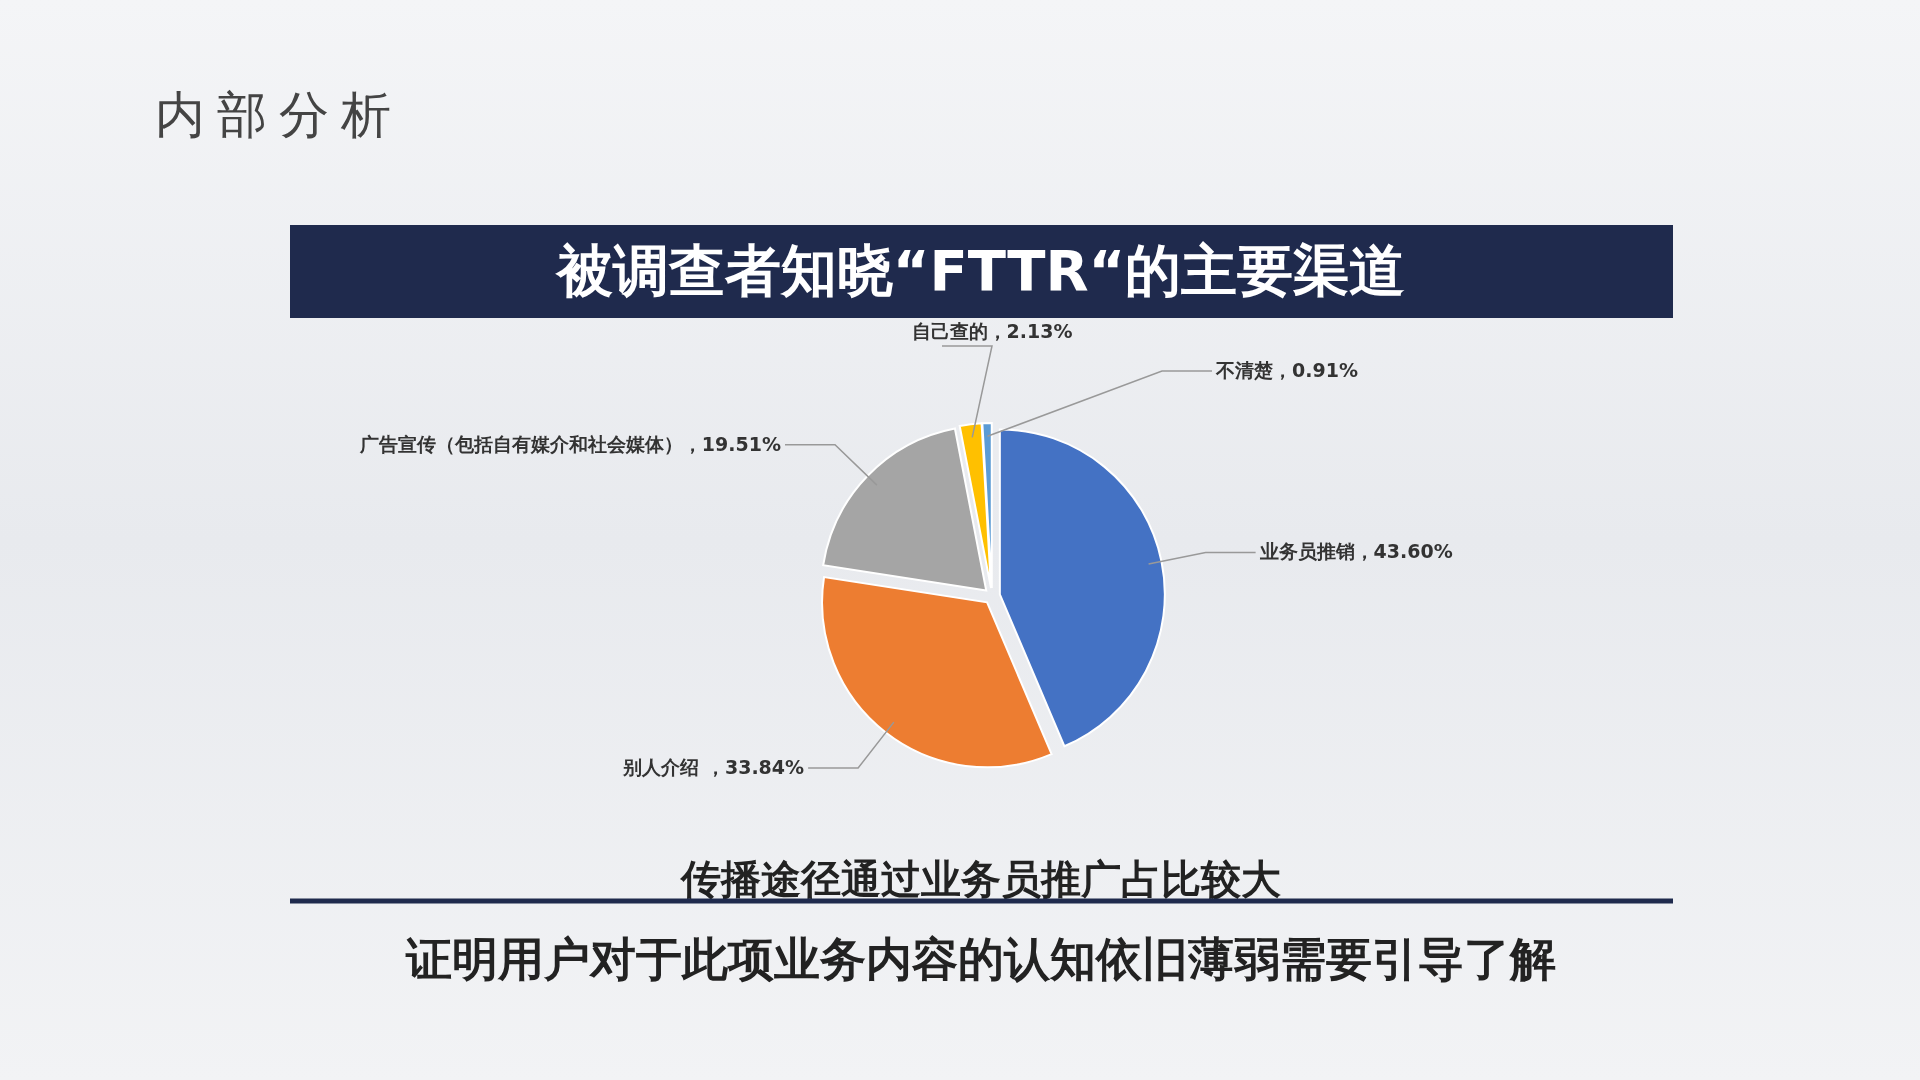 The height and width of the screenshot is (1080, 1920). Describe the element at coordinates (713, 767) in the screenshot. I see `slice-label: 别人介绍 ，33.84%` at that location.